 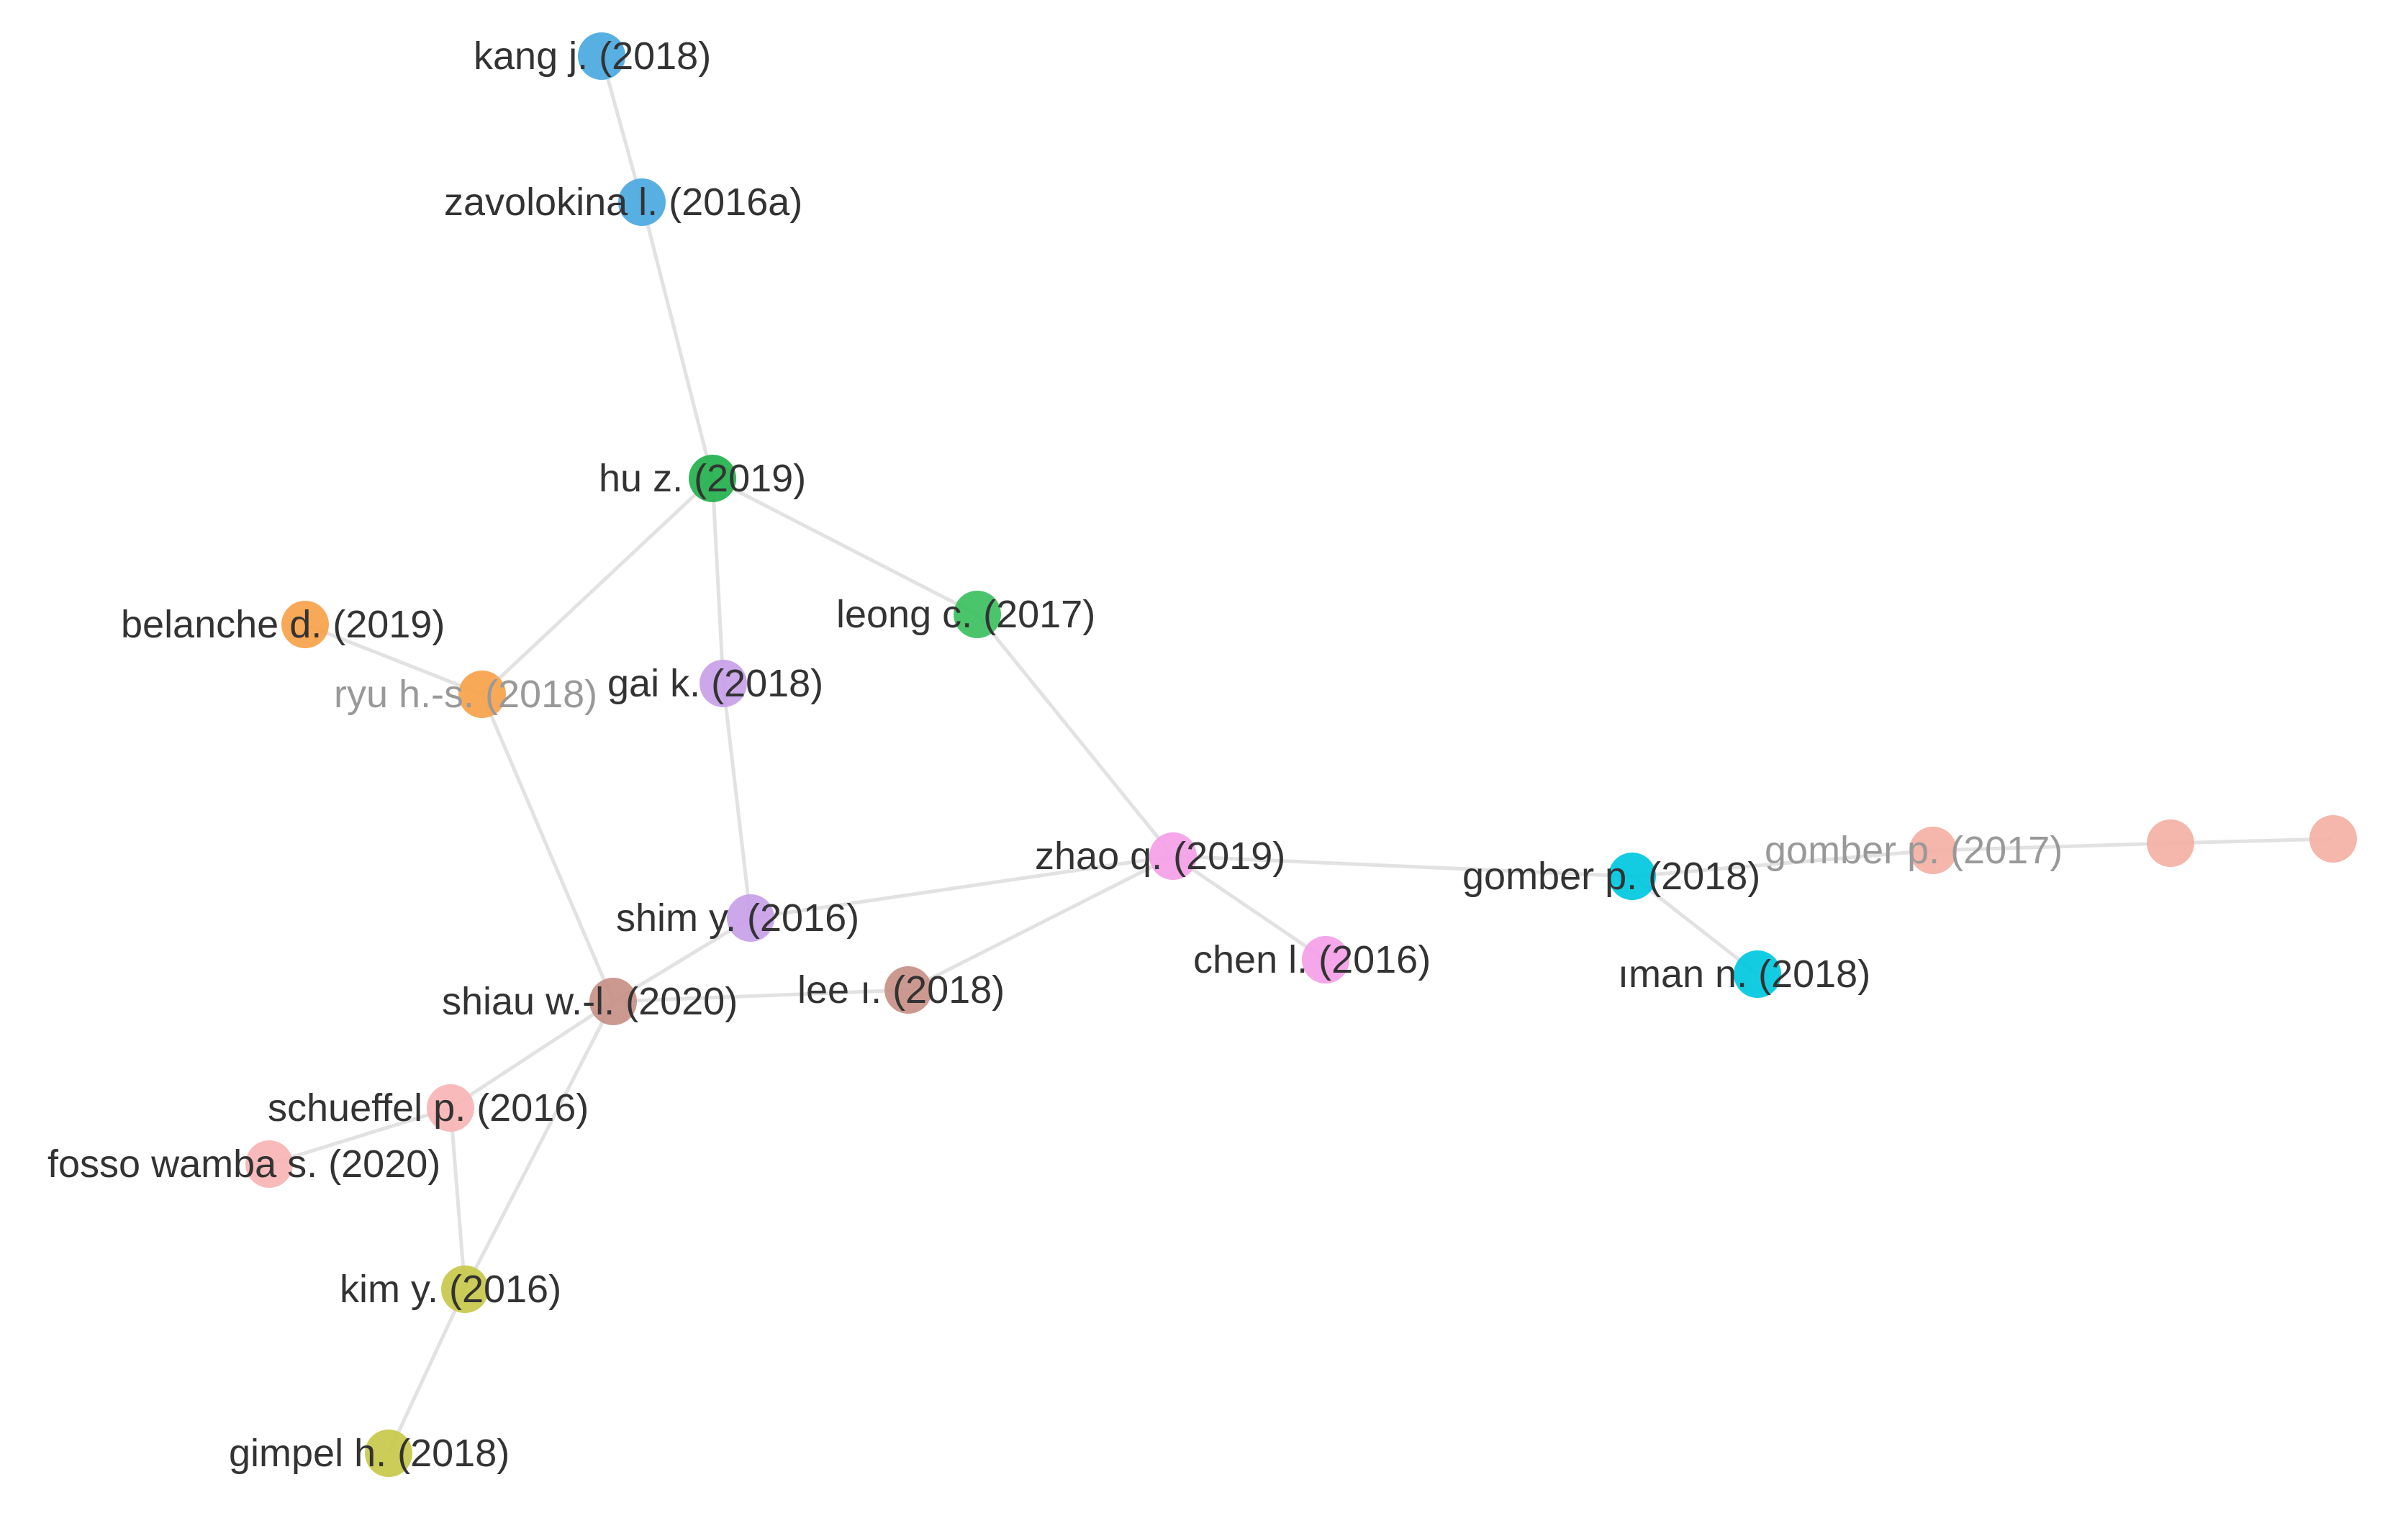 I want to click on node-zavolokina: zavolokina l. (2016a), so click(x=623, y=202).